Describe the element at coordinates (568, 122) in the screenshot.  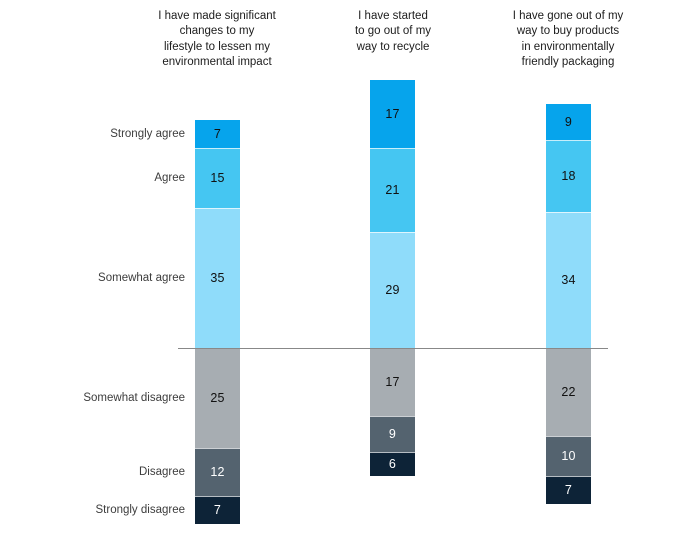
I see `segment-strongly-agree-col3: 9` at that location.